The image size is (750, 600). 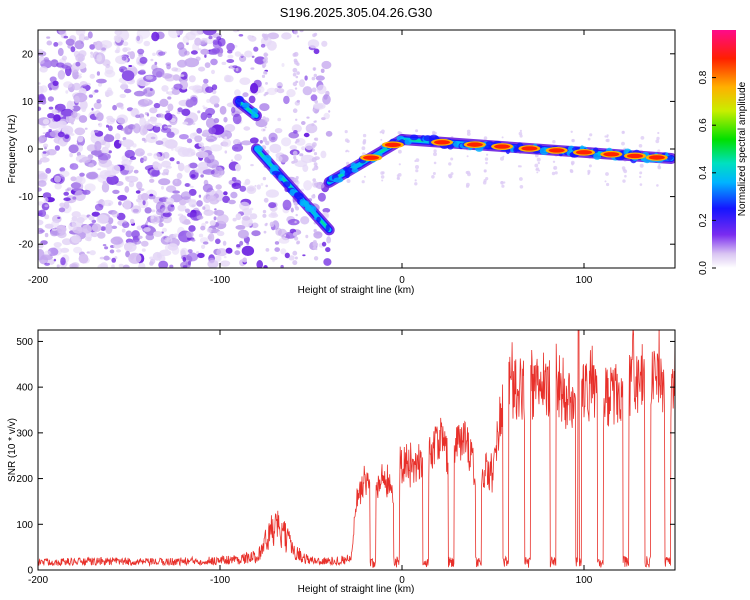 I want to click on spectrogram-xtick-label: -100, so click(x=220, y=280).